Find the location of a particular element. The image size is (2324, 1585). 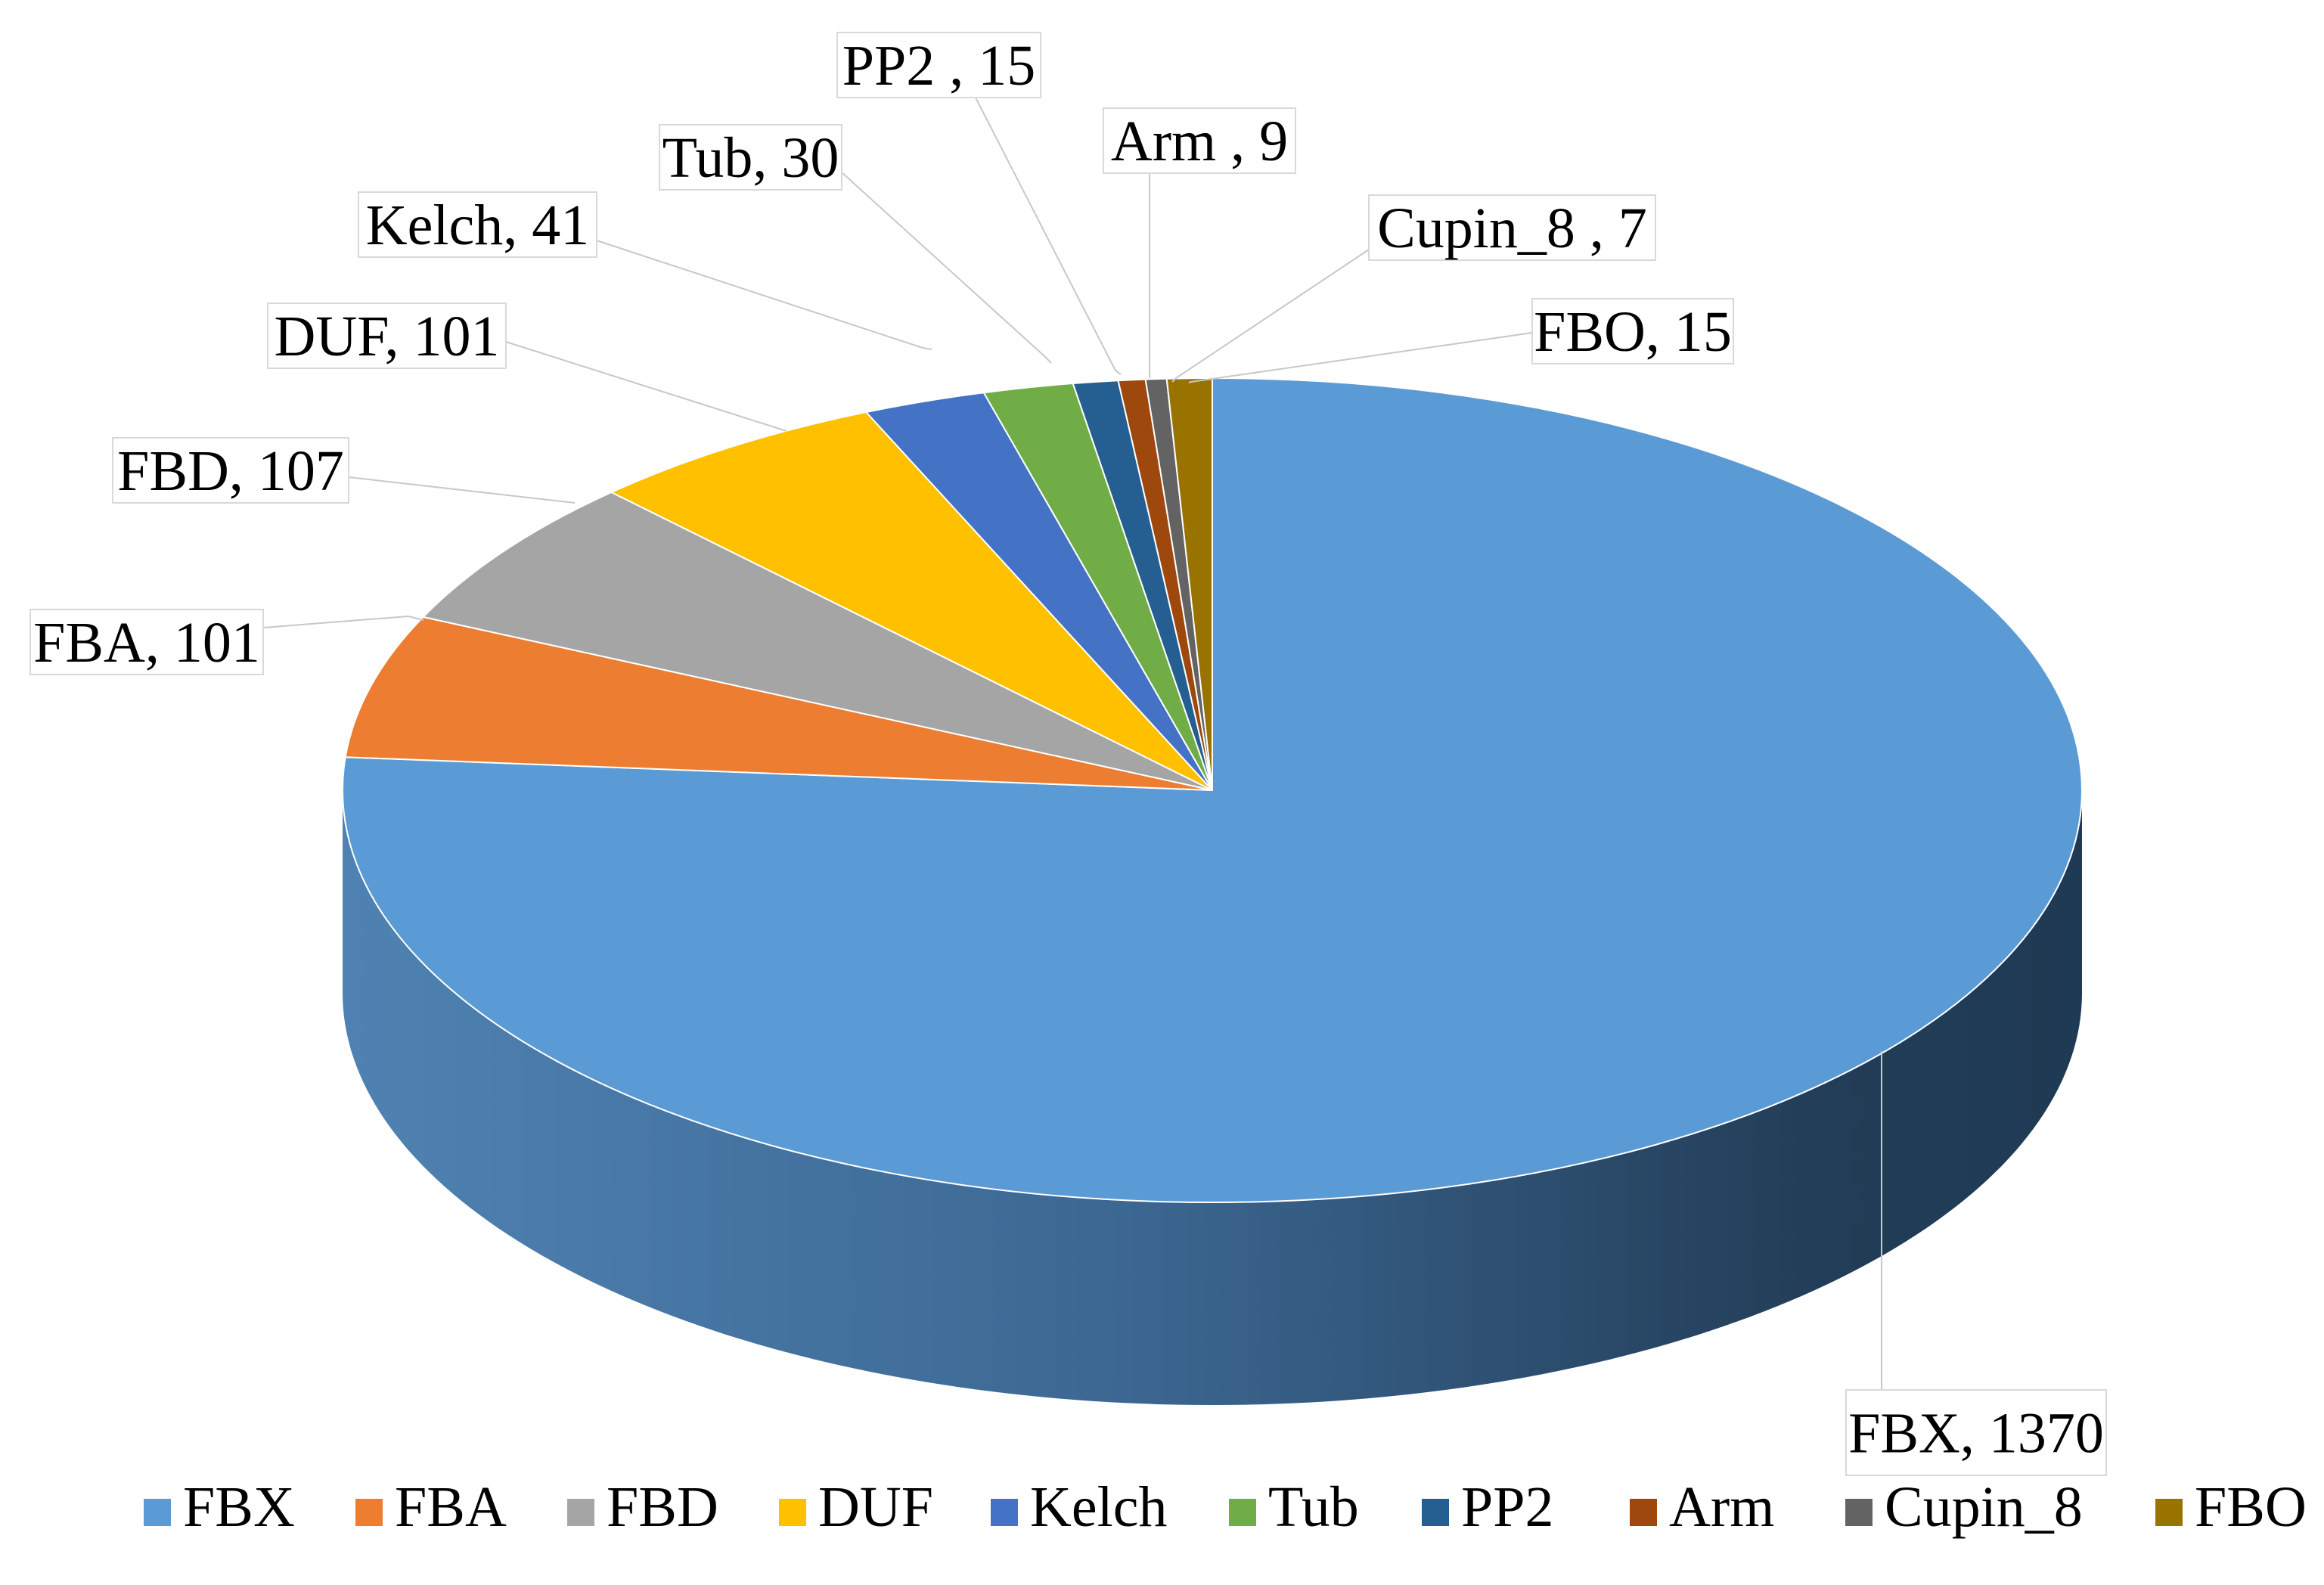

data-label-fba: FBA, 101 is located at coordinates (146, 642).